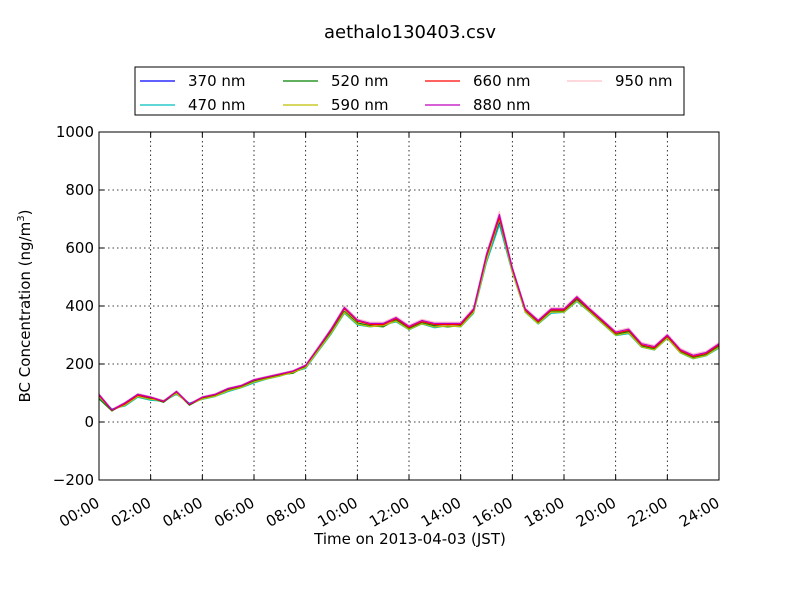 This screenshot has width=800, height=600. Describe the element at coordinates (502, 81) in the screenshot. I see `legend-label: 660 nm` at that location.